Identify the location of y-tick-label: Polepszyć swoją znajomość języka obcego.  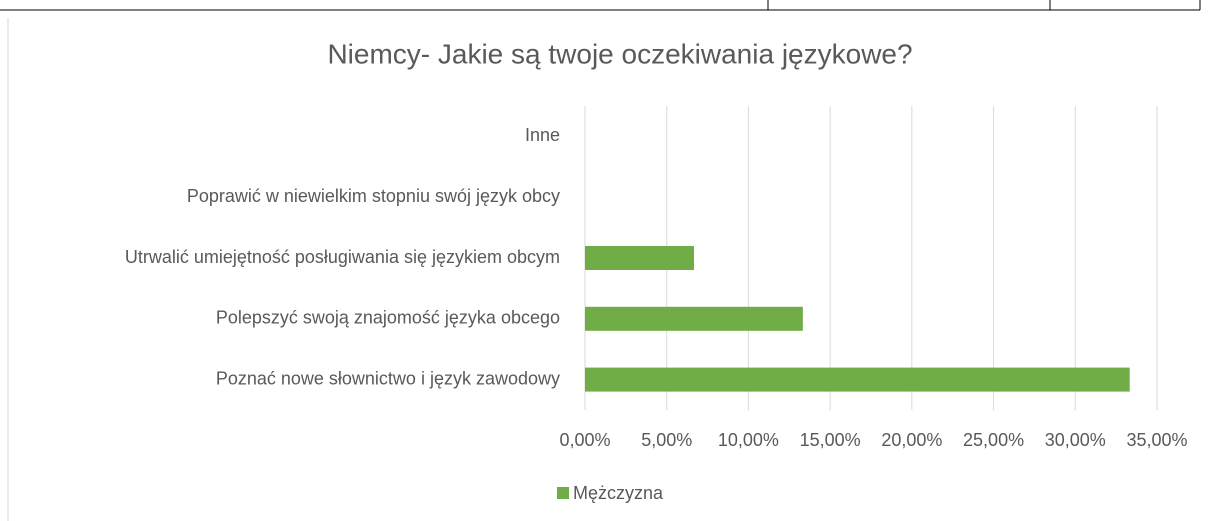
(388, 318).